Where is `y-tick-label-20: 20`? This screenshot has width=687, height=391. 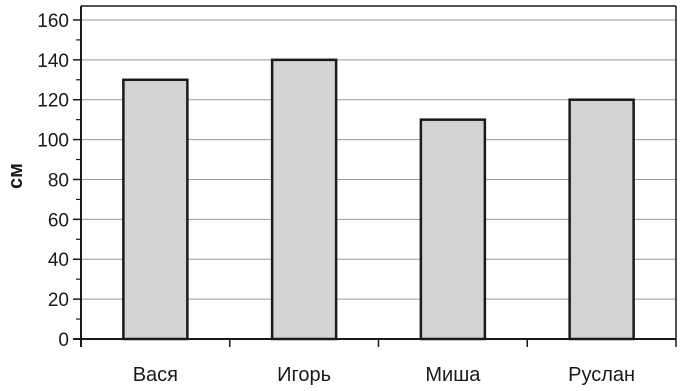 y-tick-label-20: 20 is located at coordinates (58, 300).